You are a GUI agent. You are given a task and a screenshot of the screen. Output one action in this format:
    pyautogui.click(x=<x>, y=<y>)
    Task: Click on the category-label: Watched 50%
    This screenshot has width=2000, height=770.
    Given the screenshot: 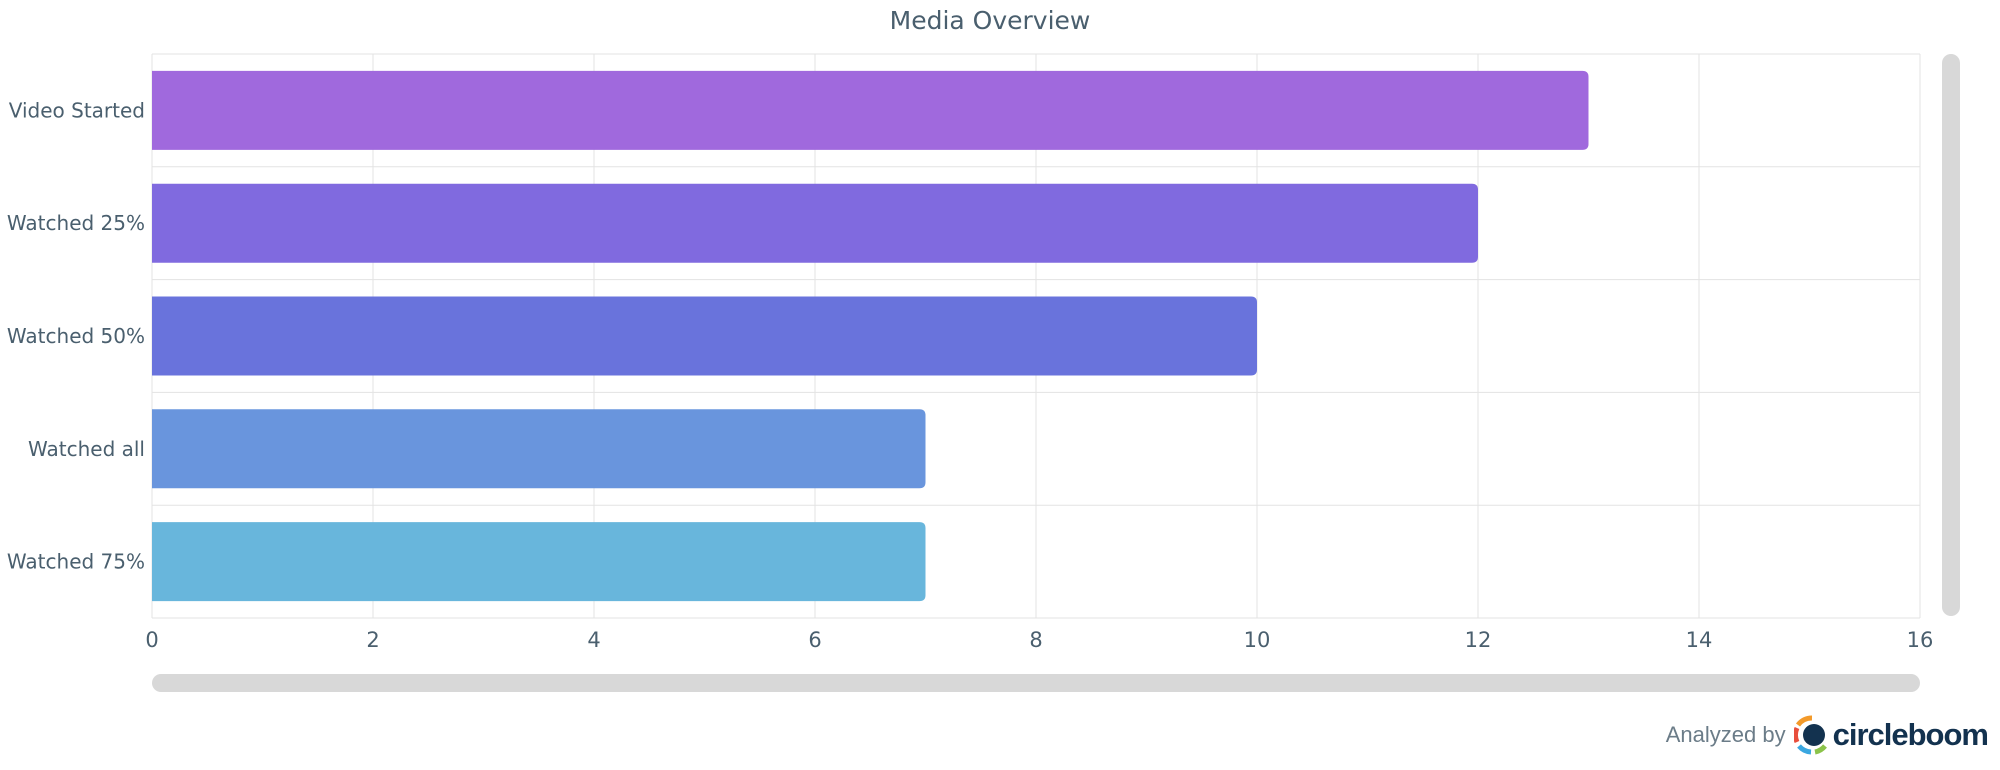 What is the action you would take?
    pyautogui.click(x=76, y=336)
    